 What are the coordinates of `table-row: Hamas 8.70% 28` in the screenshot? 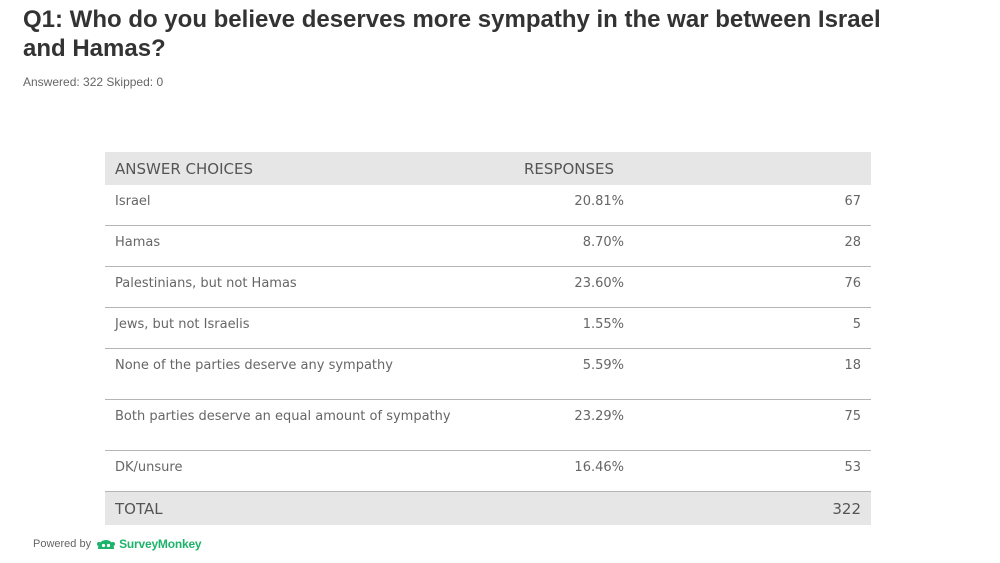 It's located at (488, 246).